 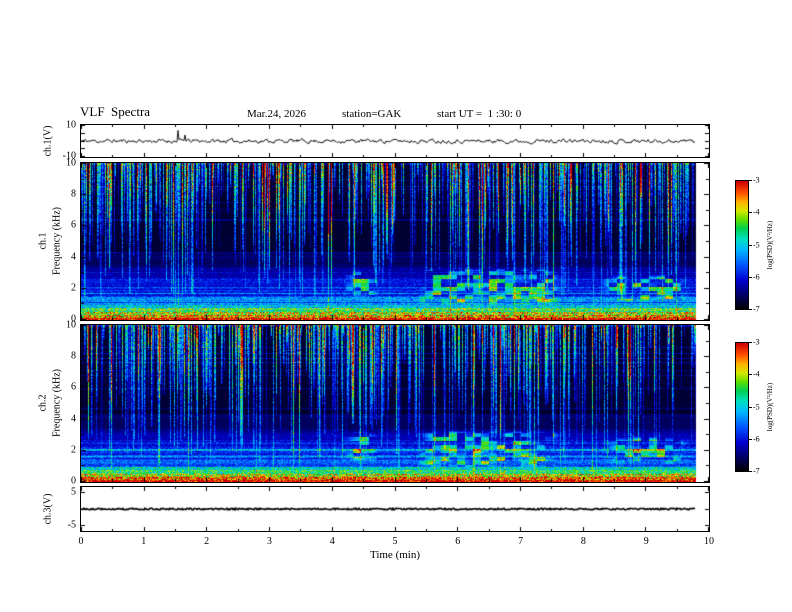 I want to click on ch2-spec-frequency-label: Frequency (kHz), so click(x=57, y=403).